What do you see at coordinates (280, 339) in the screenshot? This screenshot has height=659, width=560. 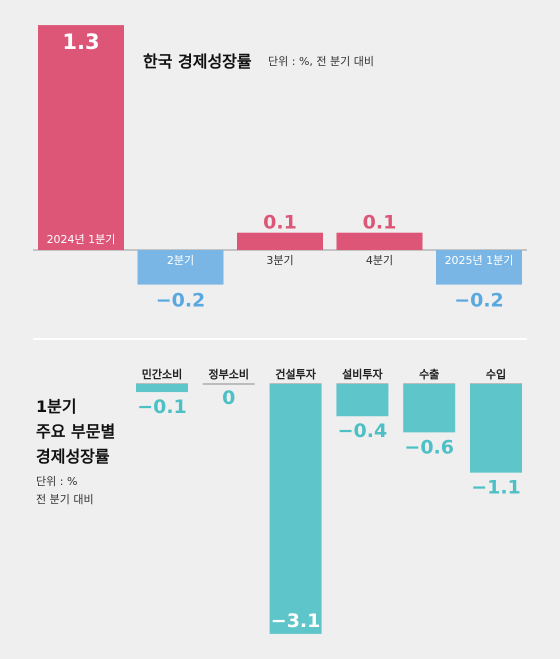 I see `section-divider` at bounding box center [280, 339].